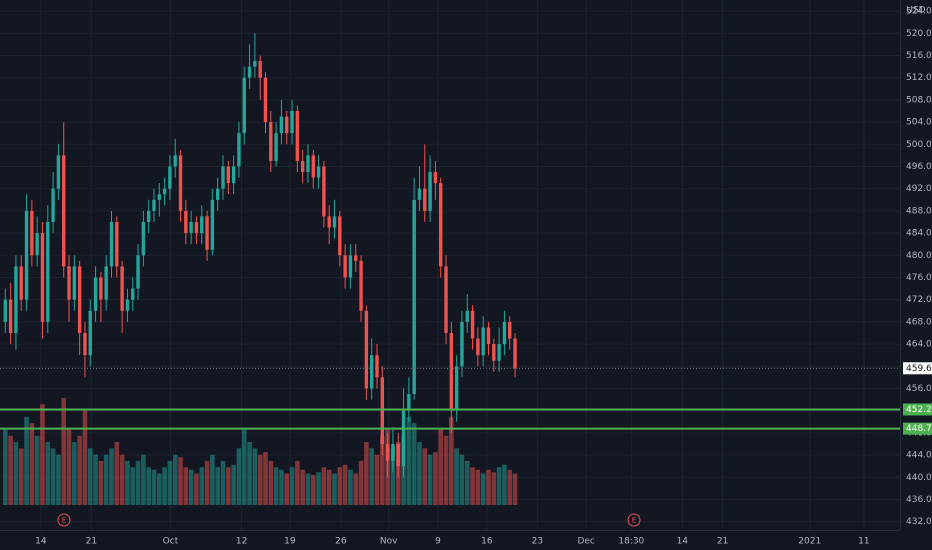  I want to click on last-price-label: 459.64, so click(919, 369).